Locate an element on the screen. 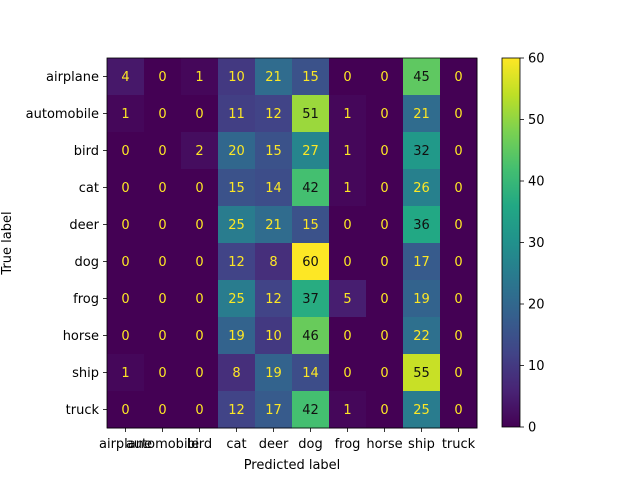 The width and height of the screenshot is (640, 484). cell-value-label: 51 is located at coordinates (310, 114).